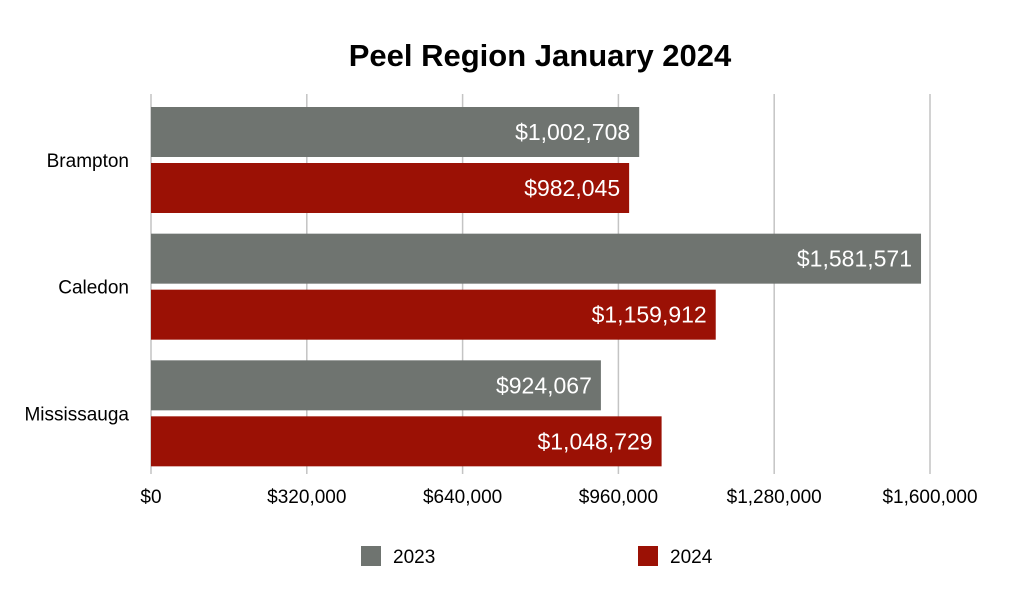 The height and width of the screenshot is (596, 1012). What do you see at coordinates (406, 441) in the screenshot?
I see `bar-2024-mississauga` at bounding box center [406, 441].